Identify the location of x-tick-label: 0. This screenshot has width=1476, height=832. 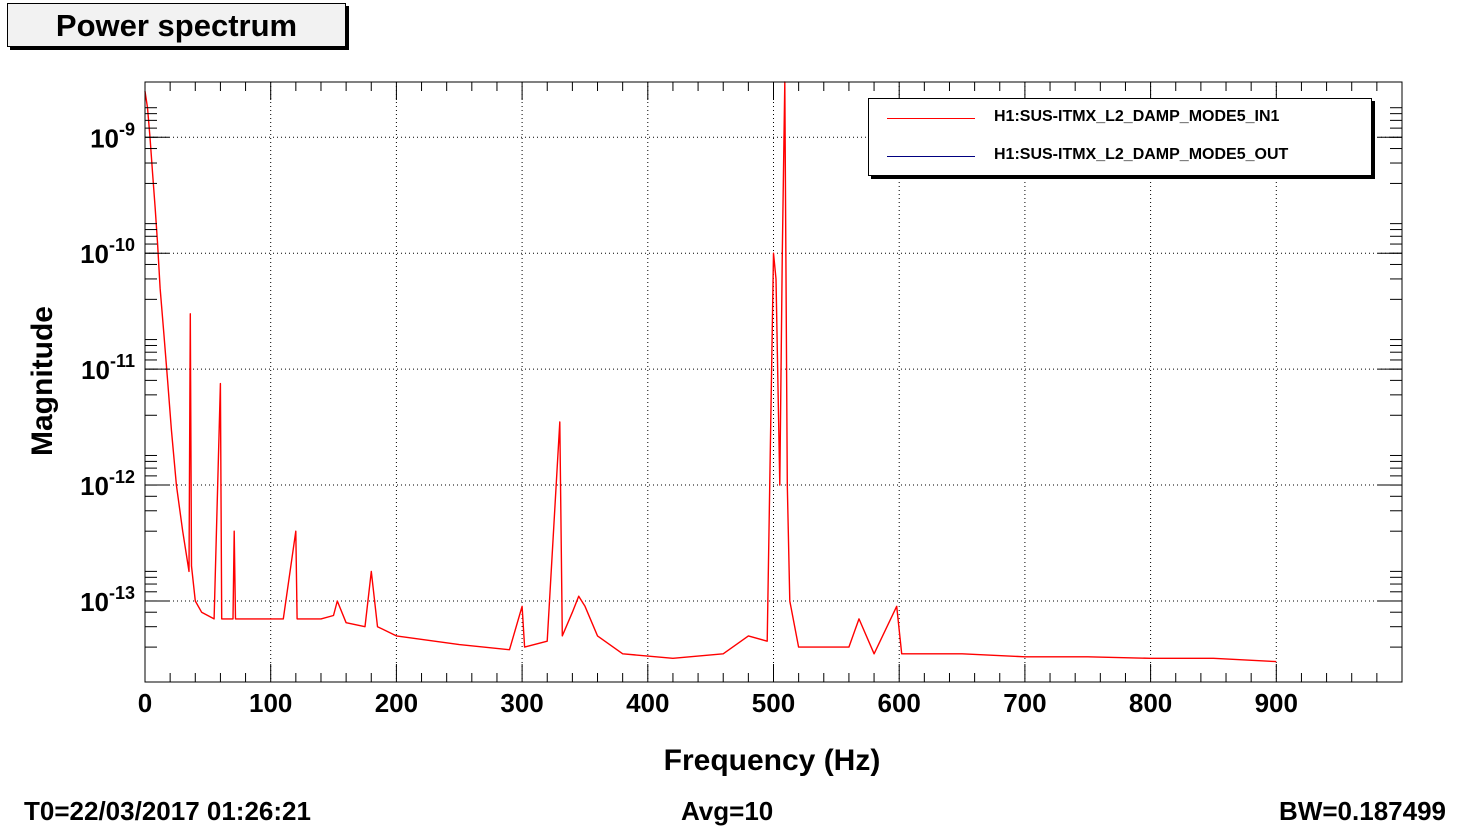
(145, 703).